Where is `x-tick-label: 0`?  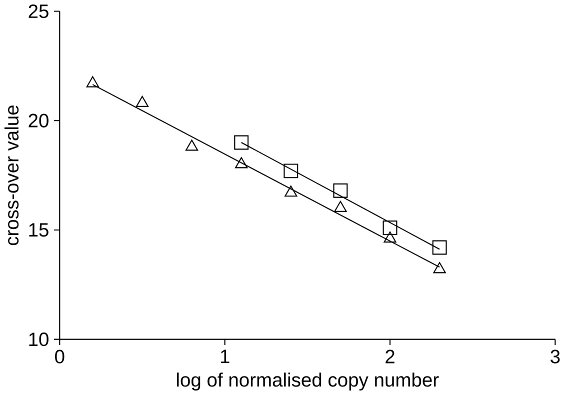 x-tick-label: 0 is located at coordinates (59, 357).